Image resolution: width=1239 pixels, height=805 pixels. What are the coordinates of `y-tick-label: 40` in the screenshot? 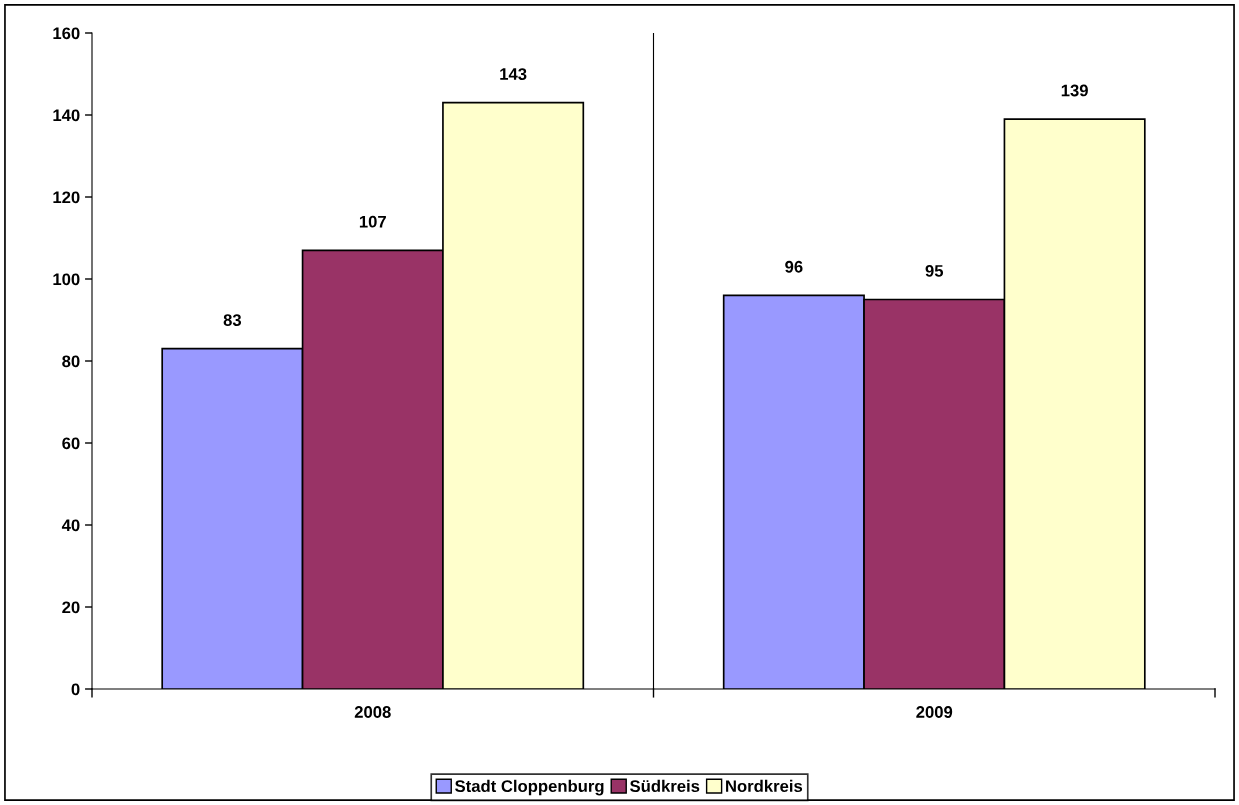 It's located at (70, 525).